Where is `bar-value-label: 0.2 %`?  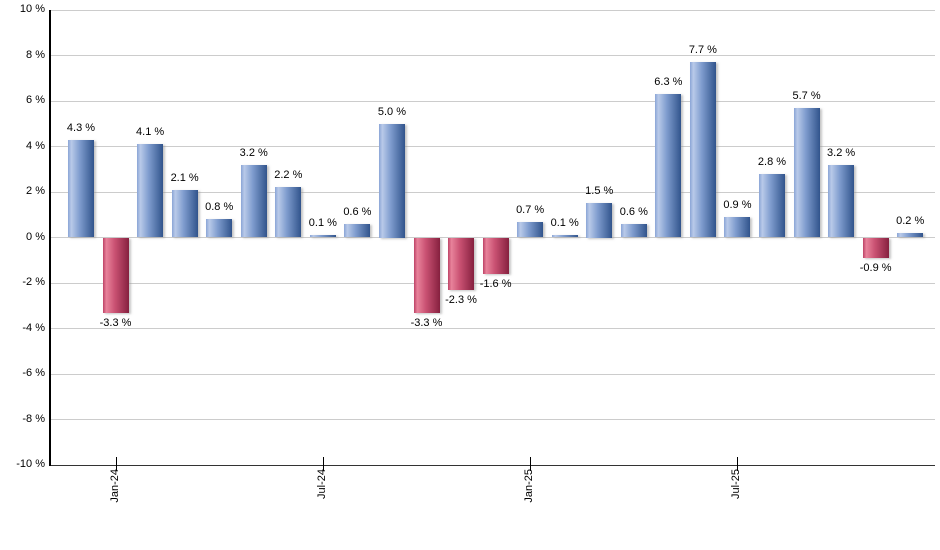
bar-value-label: 0.2 % is located at coordinates (910, 220).